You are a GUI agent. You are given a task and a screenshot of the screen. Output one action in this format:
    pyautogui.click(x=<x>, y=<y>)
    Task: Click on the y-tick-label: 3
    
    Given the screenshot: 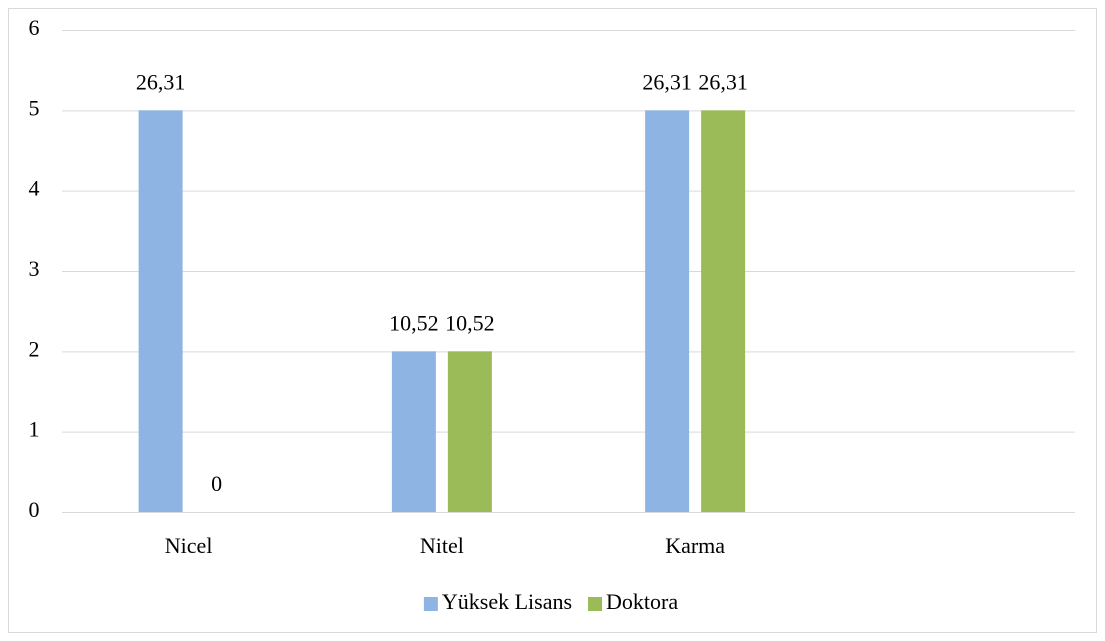 What is the action you would take?
    pyautogui.click(x=34, y=268)
    